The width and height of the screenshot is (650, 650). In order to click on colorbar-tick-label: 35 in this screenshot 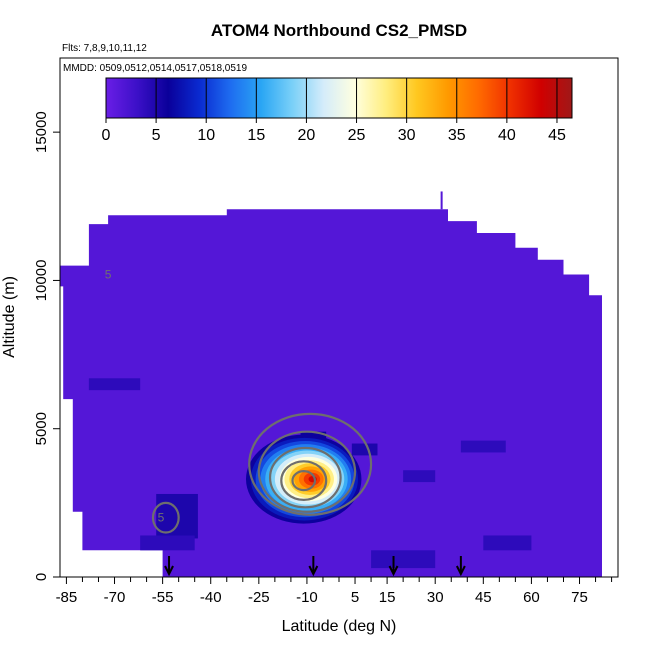, I will do `click(457, 135)`.